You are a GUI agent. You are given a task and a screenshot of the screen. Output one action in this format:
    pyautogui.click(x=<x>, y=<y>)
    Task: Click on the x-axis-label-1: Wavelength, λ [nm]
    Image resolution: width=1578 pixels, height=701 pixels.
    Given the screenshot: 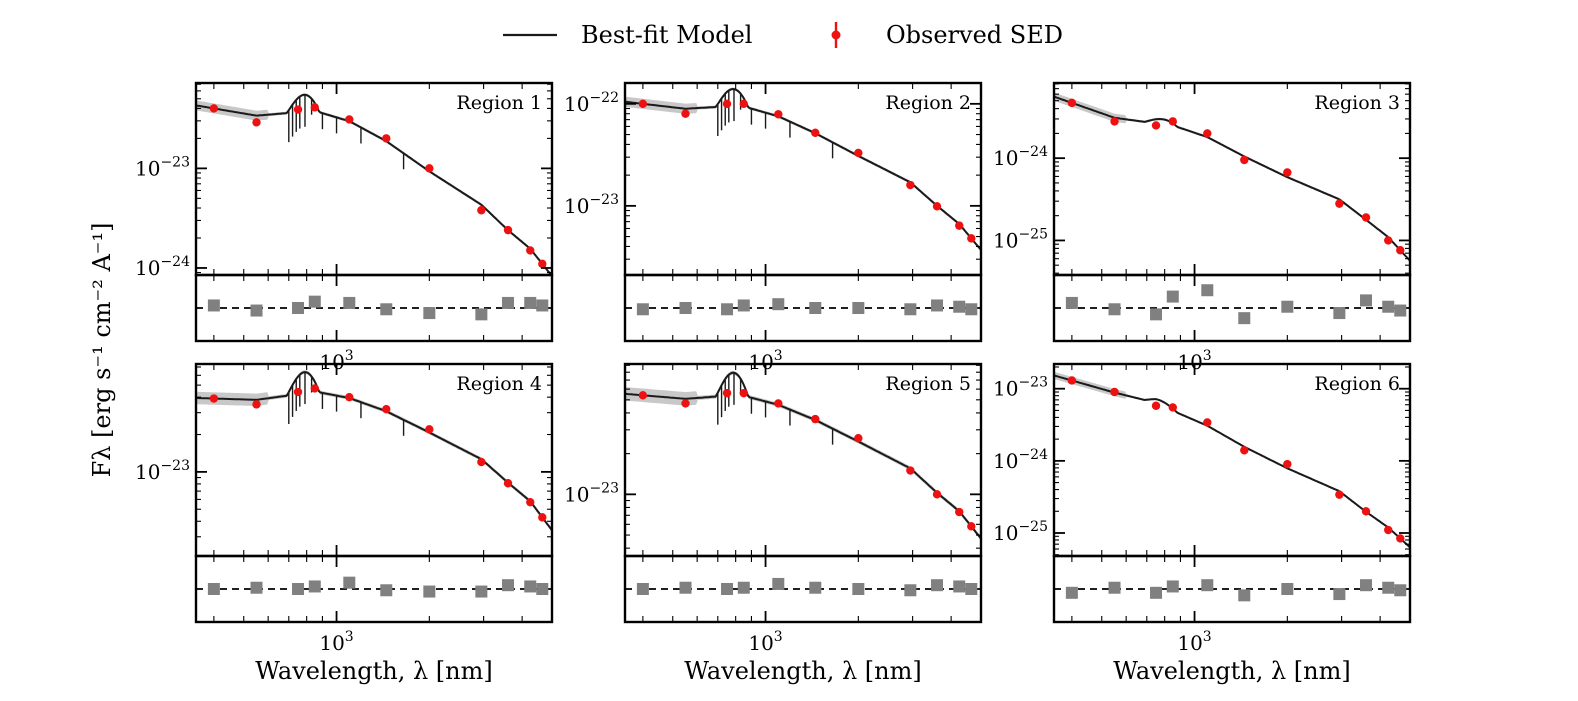 What is the action you would take?
    pyautogui.click(x=374, y=671)
    